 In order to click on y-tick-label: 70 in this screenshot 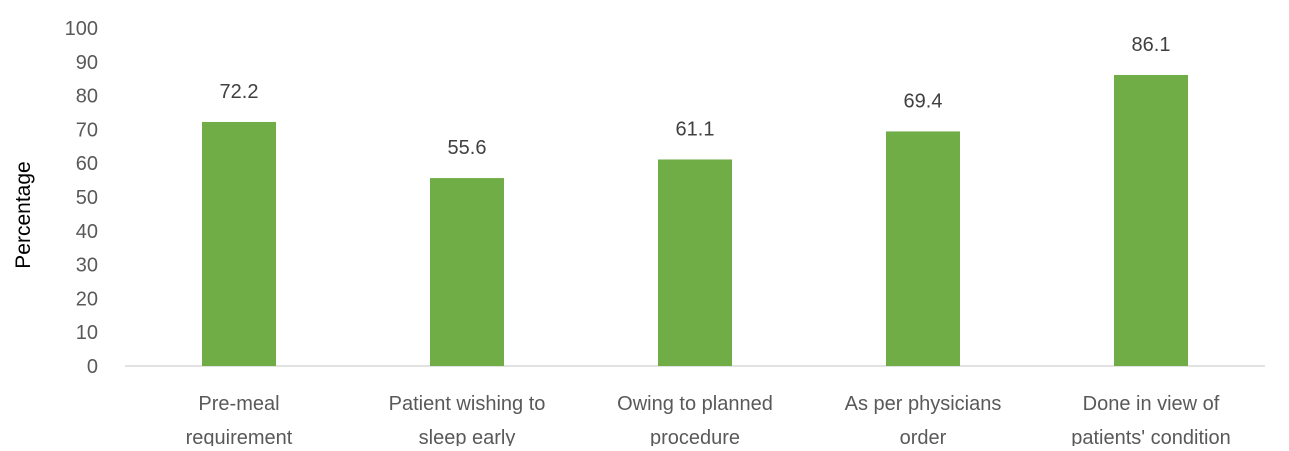, I will do `click(87, 130)`.